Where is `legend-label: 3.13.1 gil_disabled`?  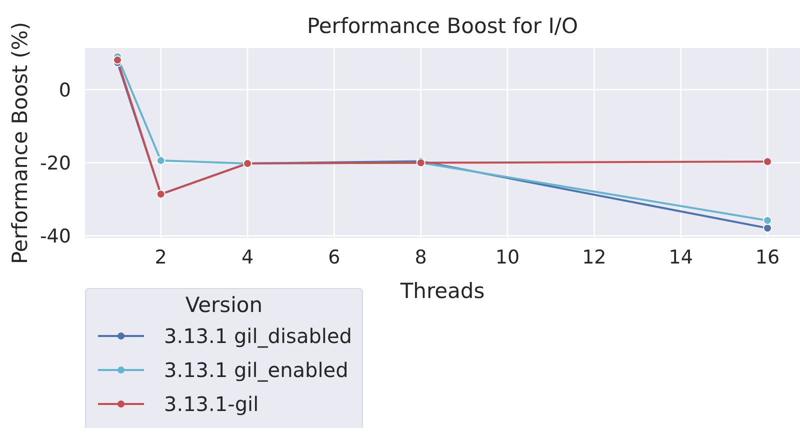
legend-label: 3.13.1 gil_disabled is located at coordinates (258, 336).